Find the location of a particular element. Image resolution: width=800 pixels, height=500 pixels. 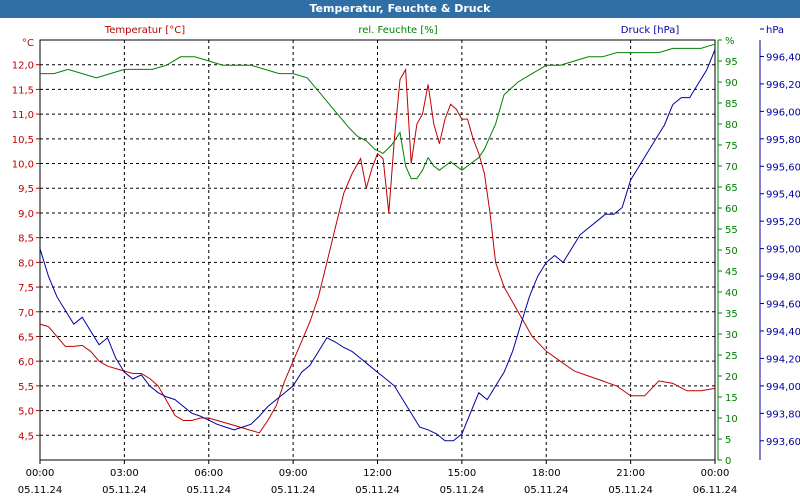

y-left-tick-label: 8,5 is located at coordinates (26, 239).